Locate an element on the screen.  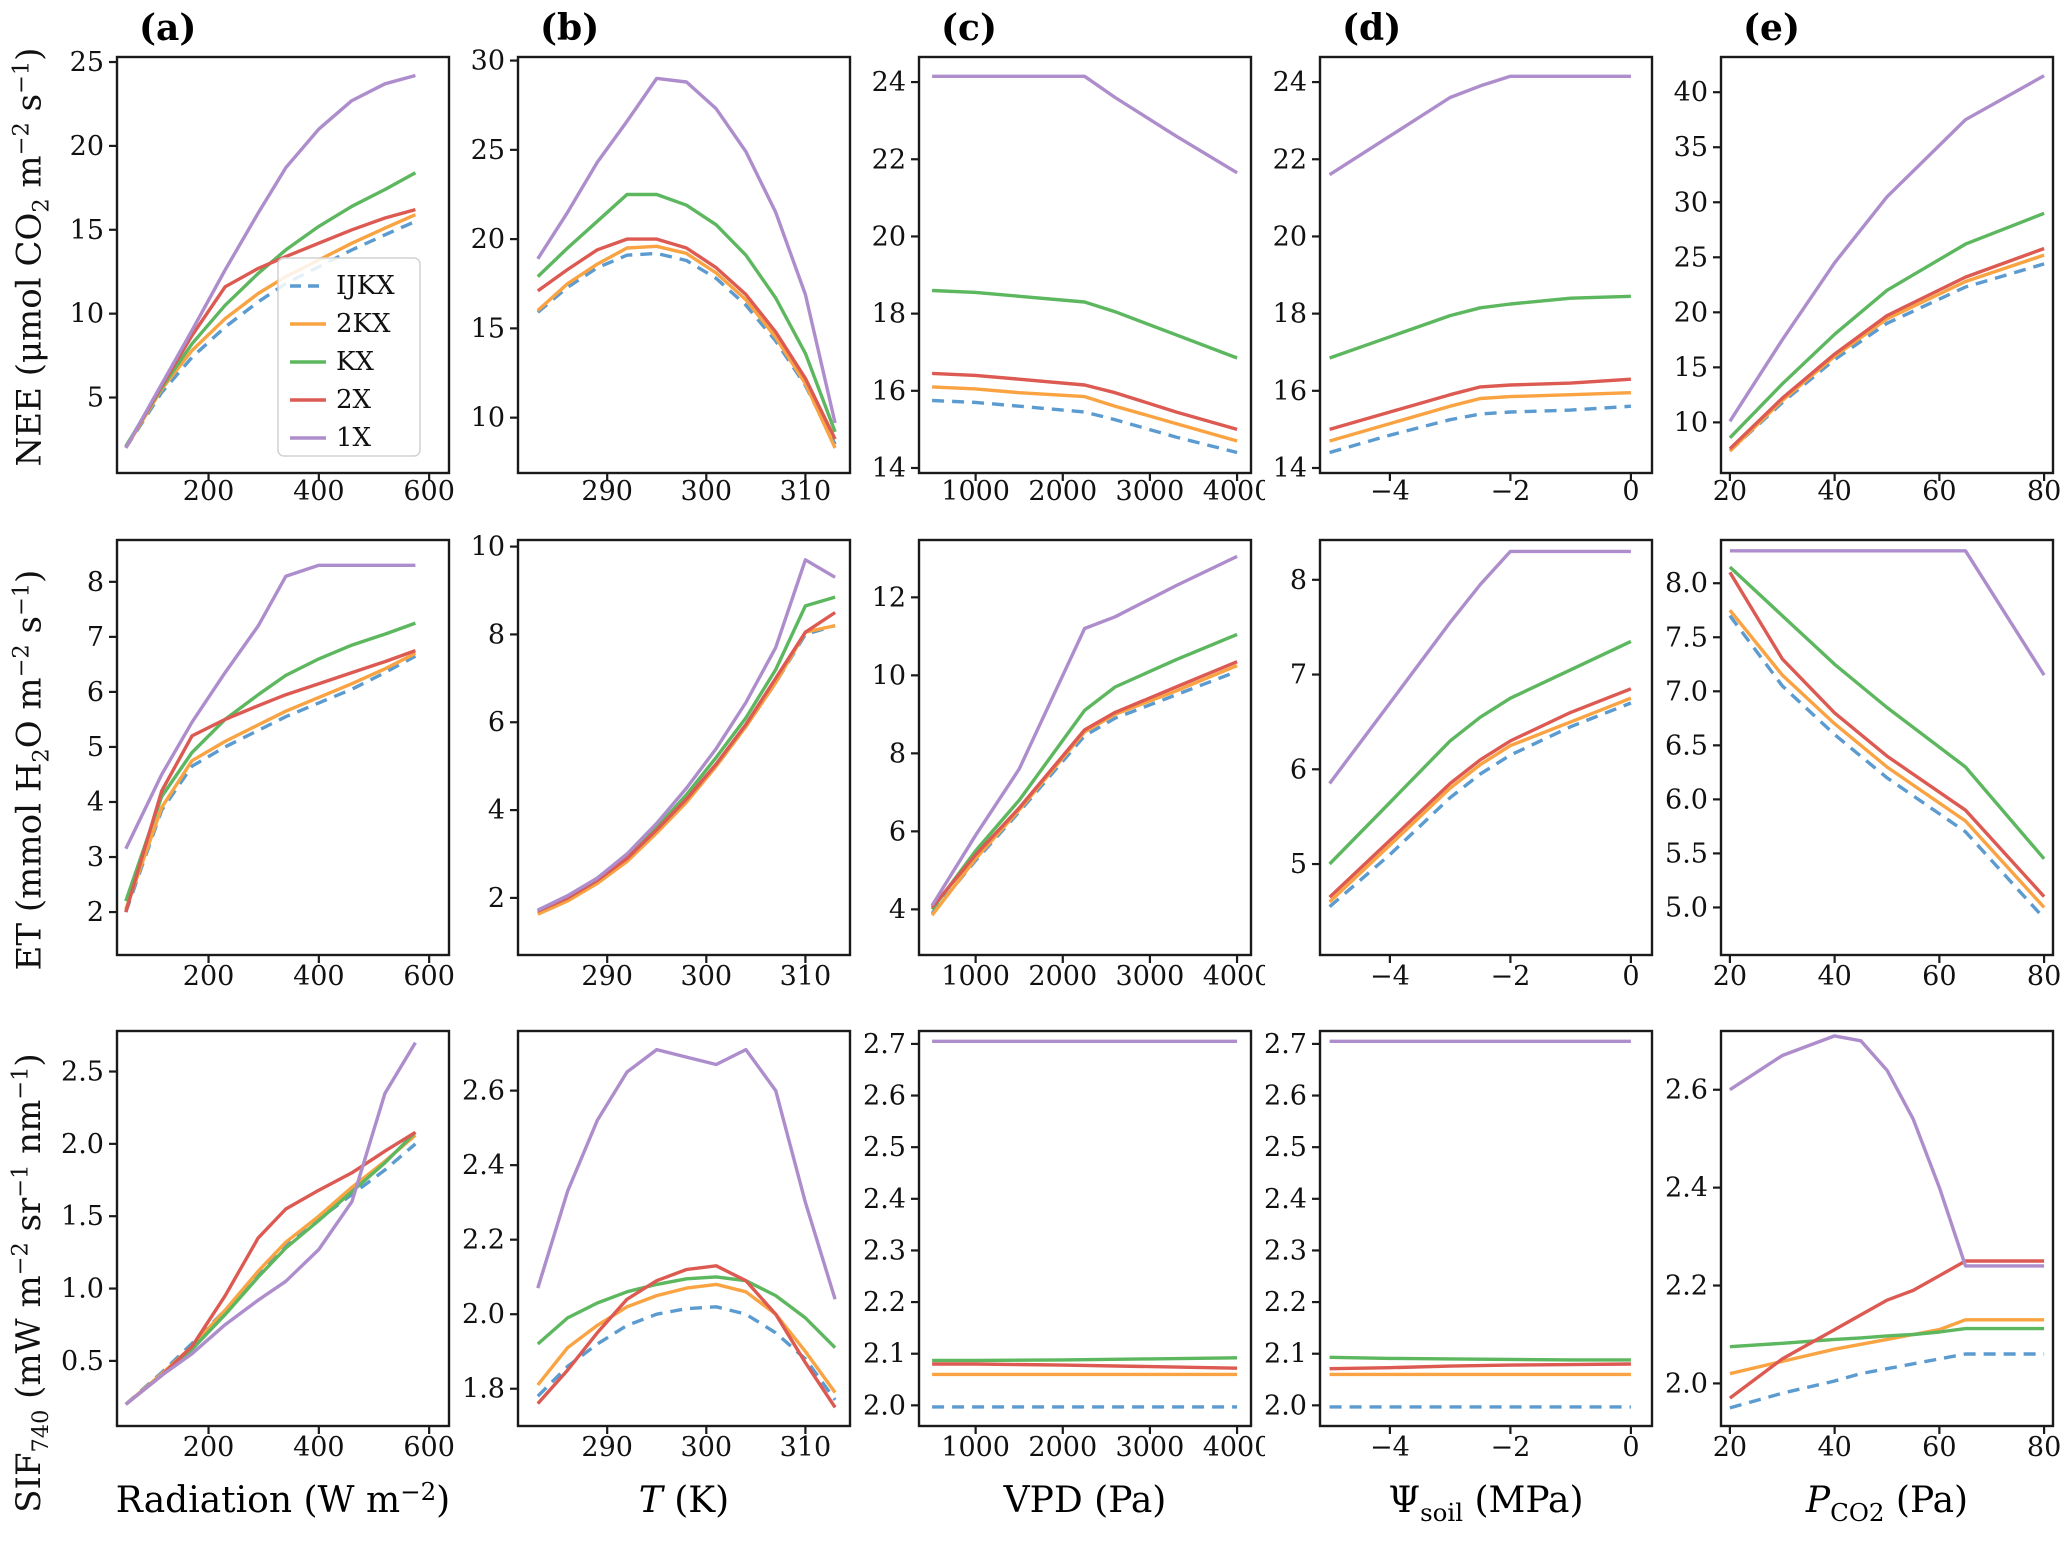
y-tick-label: 2.7 is located at coordinates (885, 1044).